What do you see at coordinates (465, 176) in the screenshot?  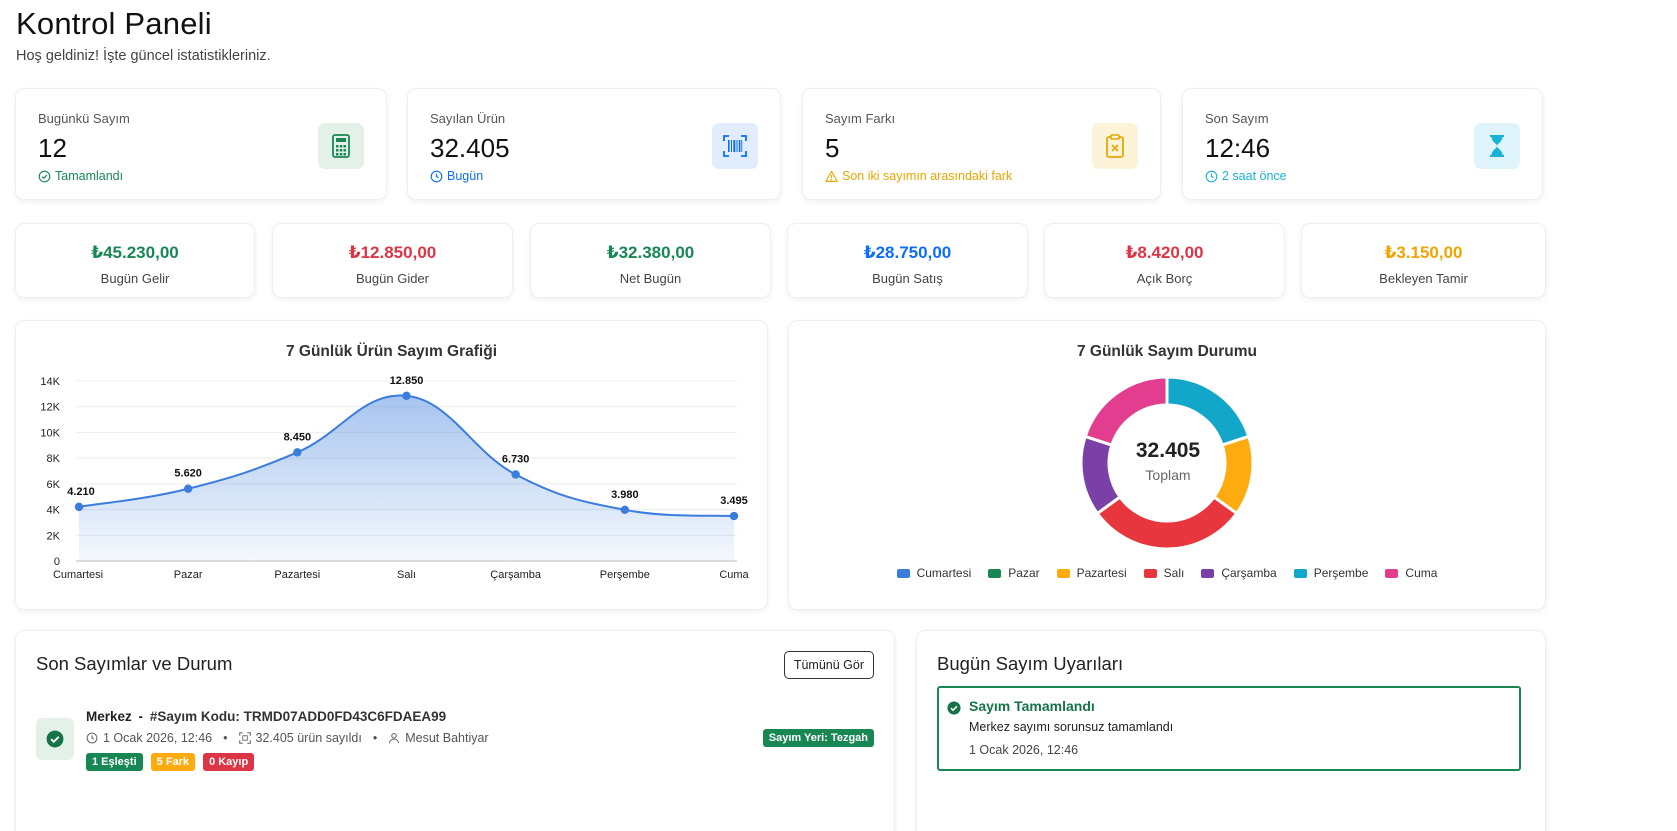 I see `stat-note-text: Bugün` at bounding box center [465, 176].